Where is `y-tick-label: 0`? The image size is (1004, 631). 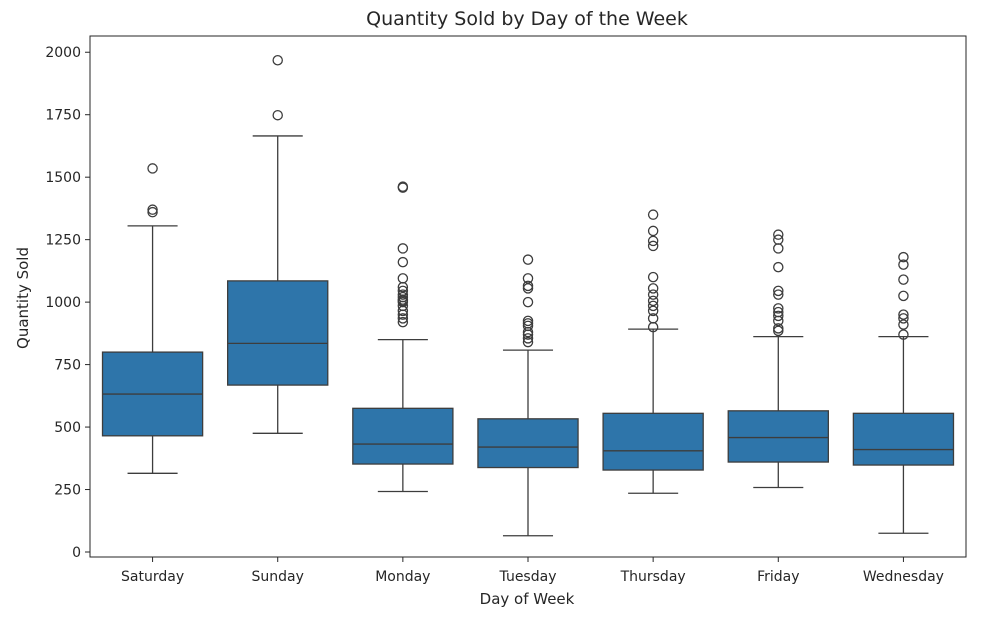 y-tick-label: 0 is located at coordinates (76, 553).